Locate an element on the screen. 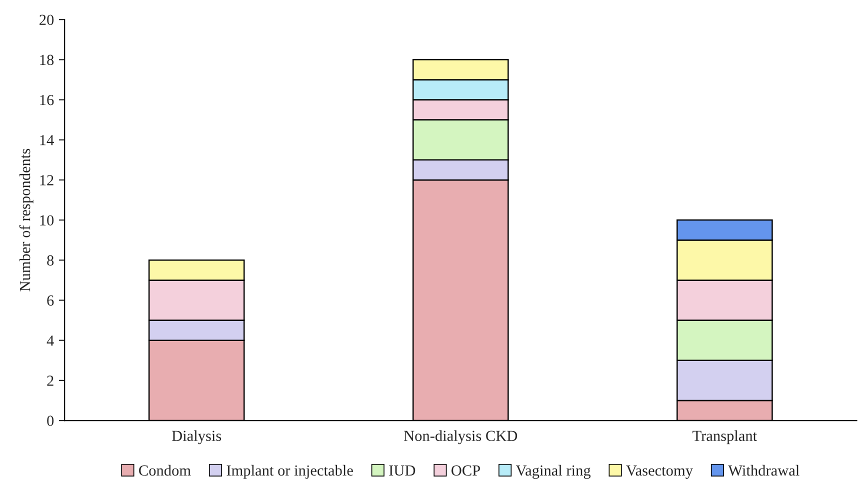 The image size is (861, 489). y-tick-label: 20 is located at coordinates (47, 20).